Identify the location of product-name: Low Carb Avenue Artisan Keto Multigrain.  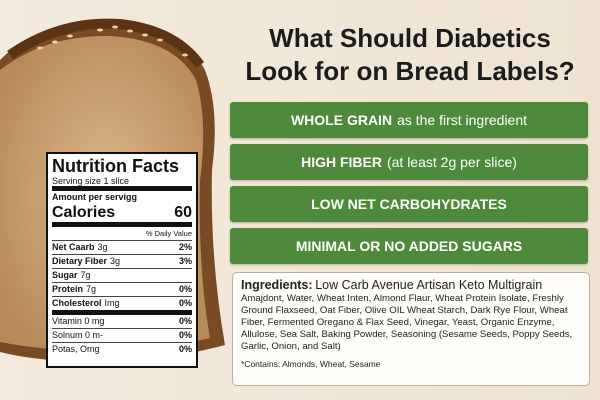
(429, 285).